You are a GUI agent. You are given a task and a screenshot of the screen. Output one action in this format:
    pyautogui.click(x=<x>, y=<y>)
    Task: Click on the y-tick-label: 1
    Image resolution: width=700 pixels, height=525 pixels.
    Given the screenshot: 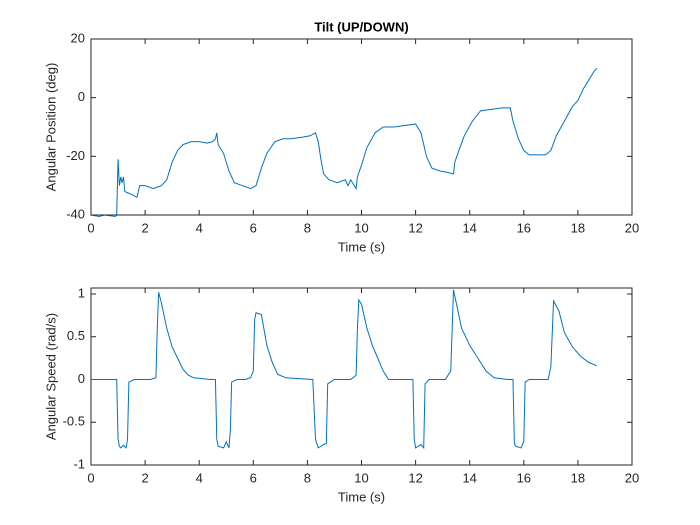 What is the action you would take?
    pyautogui.click(x=81, y=292)
    